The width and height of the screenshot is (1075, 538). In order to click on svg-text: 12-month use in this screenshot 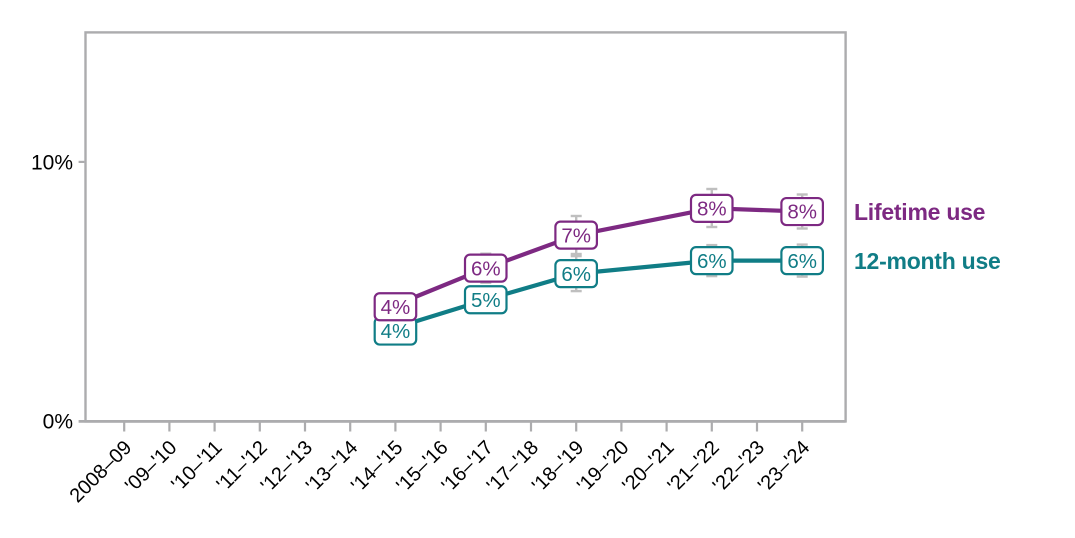, I will do `click(927, 261)`.